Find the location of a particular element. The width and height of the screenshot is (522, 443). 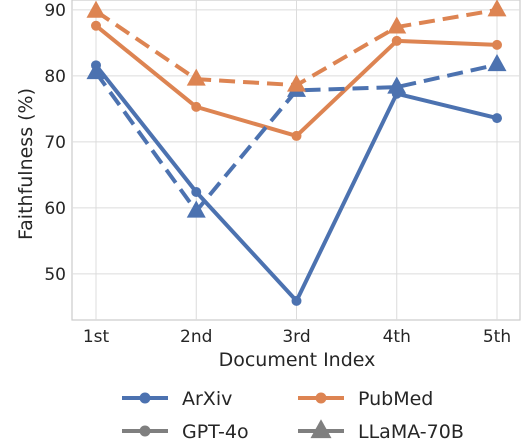

legend-item: ArXiv is located at coordinates (177, 399).